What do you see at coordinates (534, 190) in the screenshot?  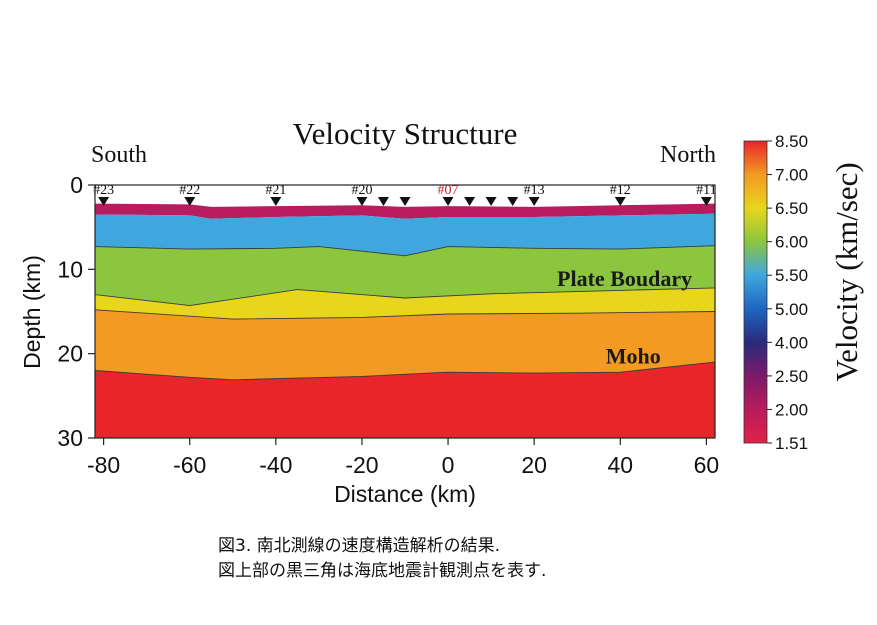 I see `station-label: #13` at bounding box center [534, 190].